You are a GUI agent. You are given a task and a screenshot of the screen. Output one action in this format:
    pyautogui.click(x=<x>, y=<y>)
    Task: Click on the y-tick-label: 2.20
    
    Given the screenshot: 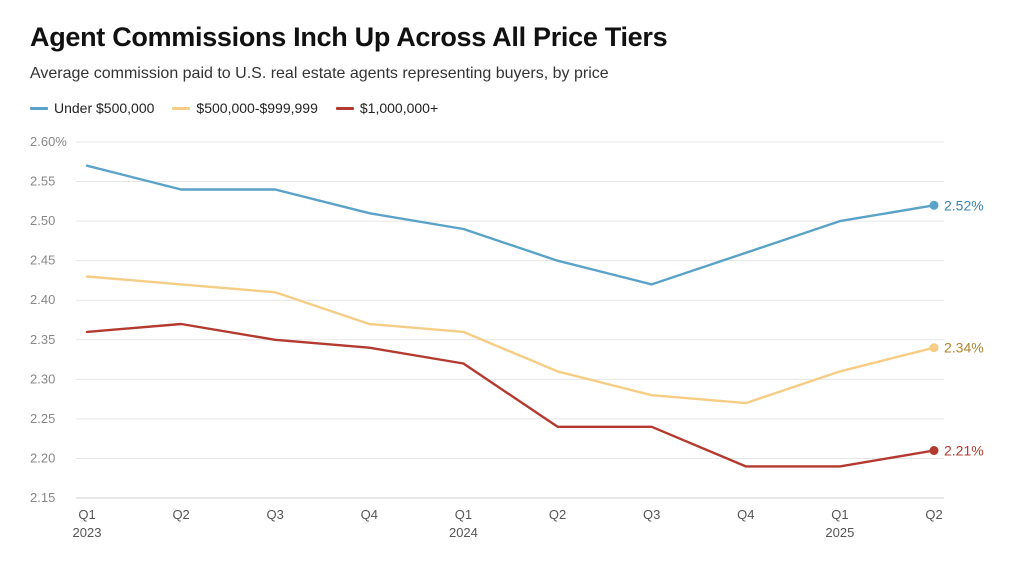 What is the action you would take?
    pyautogui.click(x=42, y=457)
    